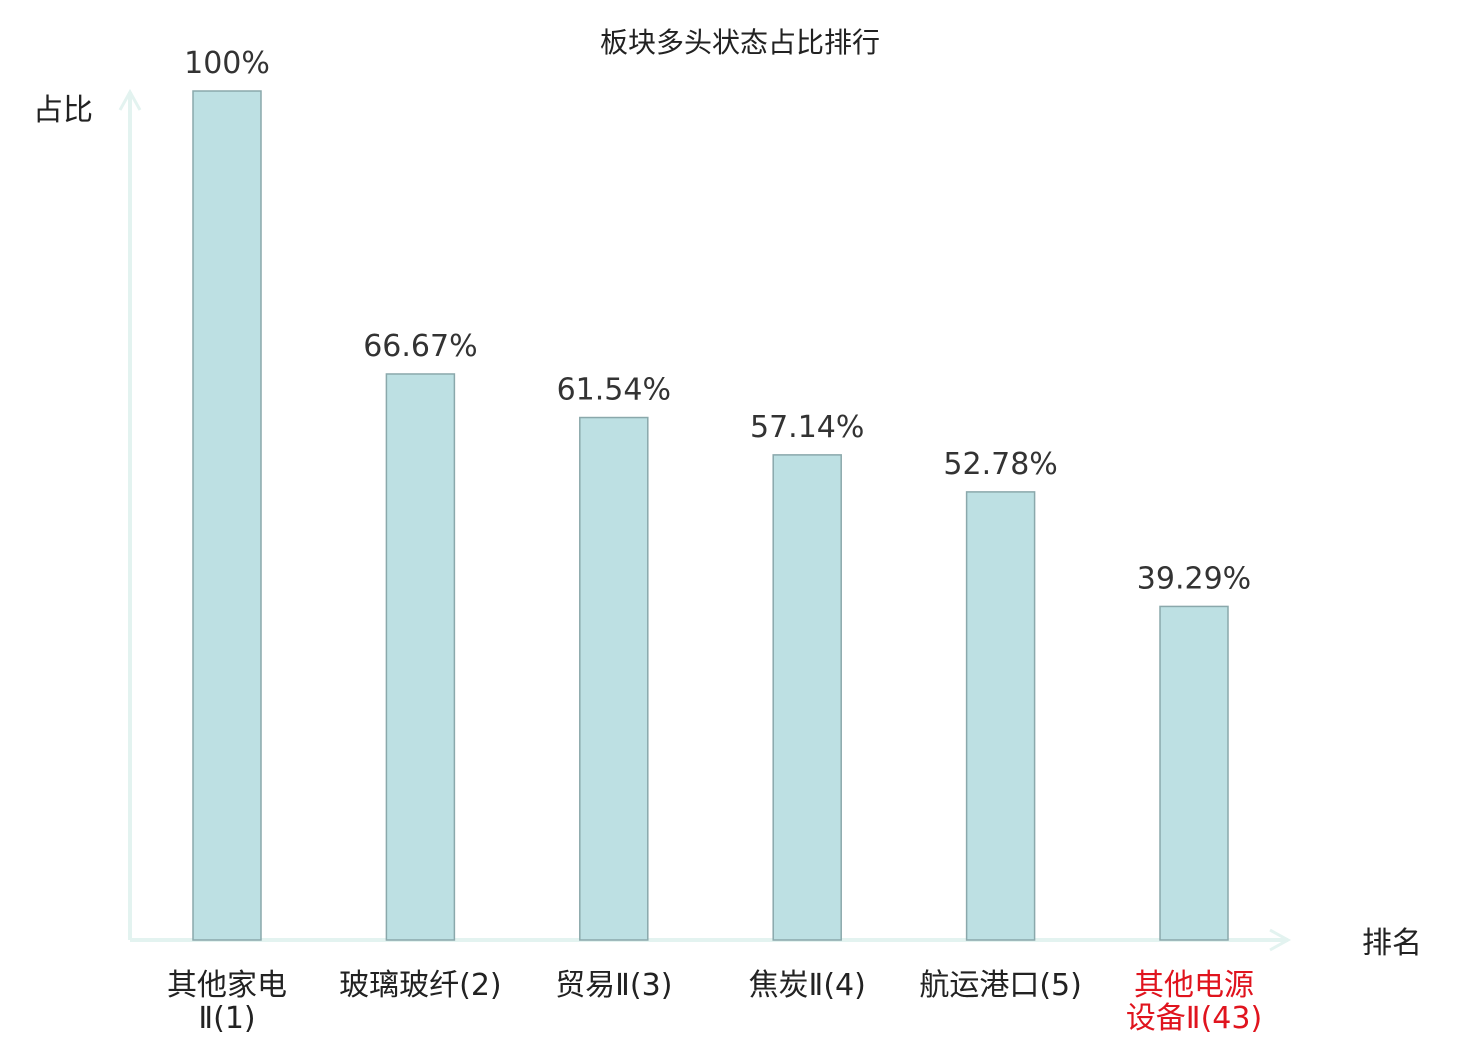 Image resolution: width=1480 pixels, height=1040 pixels. I want to click on value-label-2: 66.67%, so click(420, 346).